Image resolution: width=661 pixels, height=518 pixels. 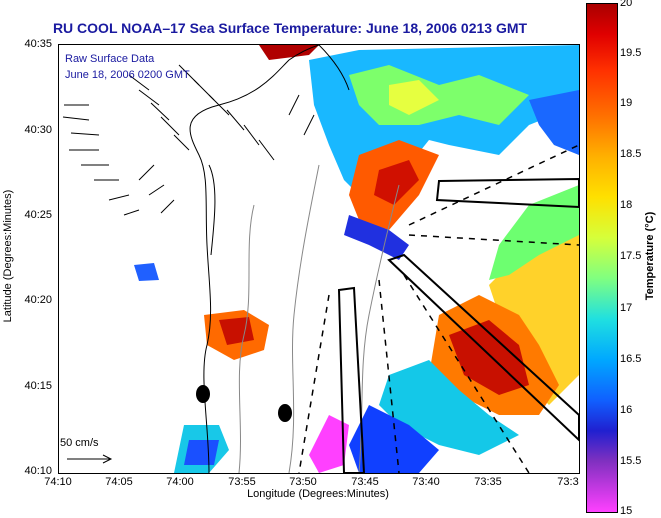 I want to click on x-tick-2: 74:05, so click(x=119, y=482).